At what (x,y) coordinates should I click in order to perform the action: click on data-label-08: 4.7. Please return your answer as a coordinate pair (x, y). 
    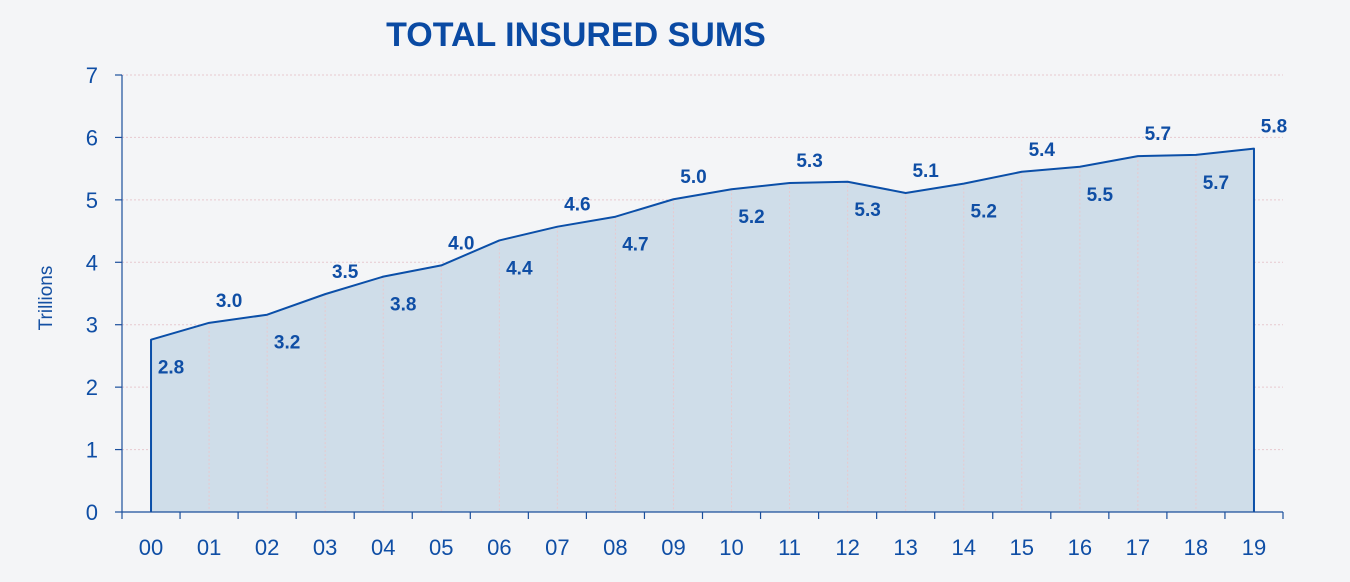
    Looking at the image, I should click on (635, 245).